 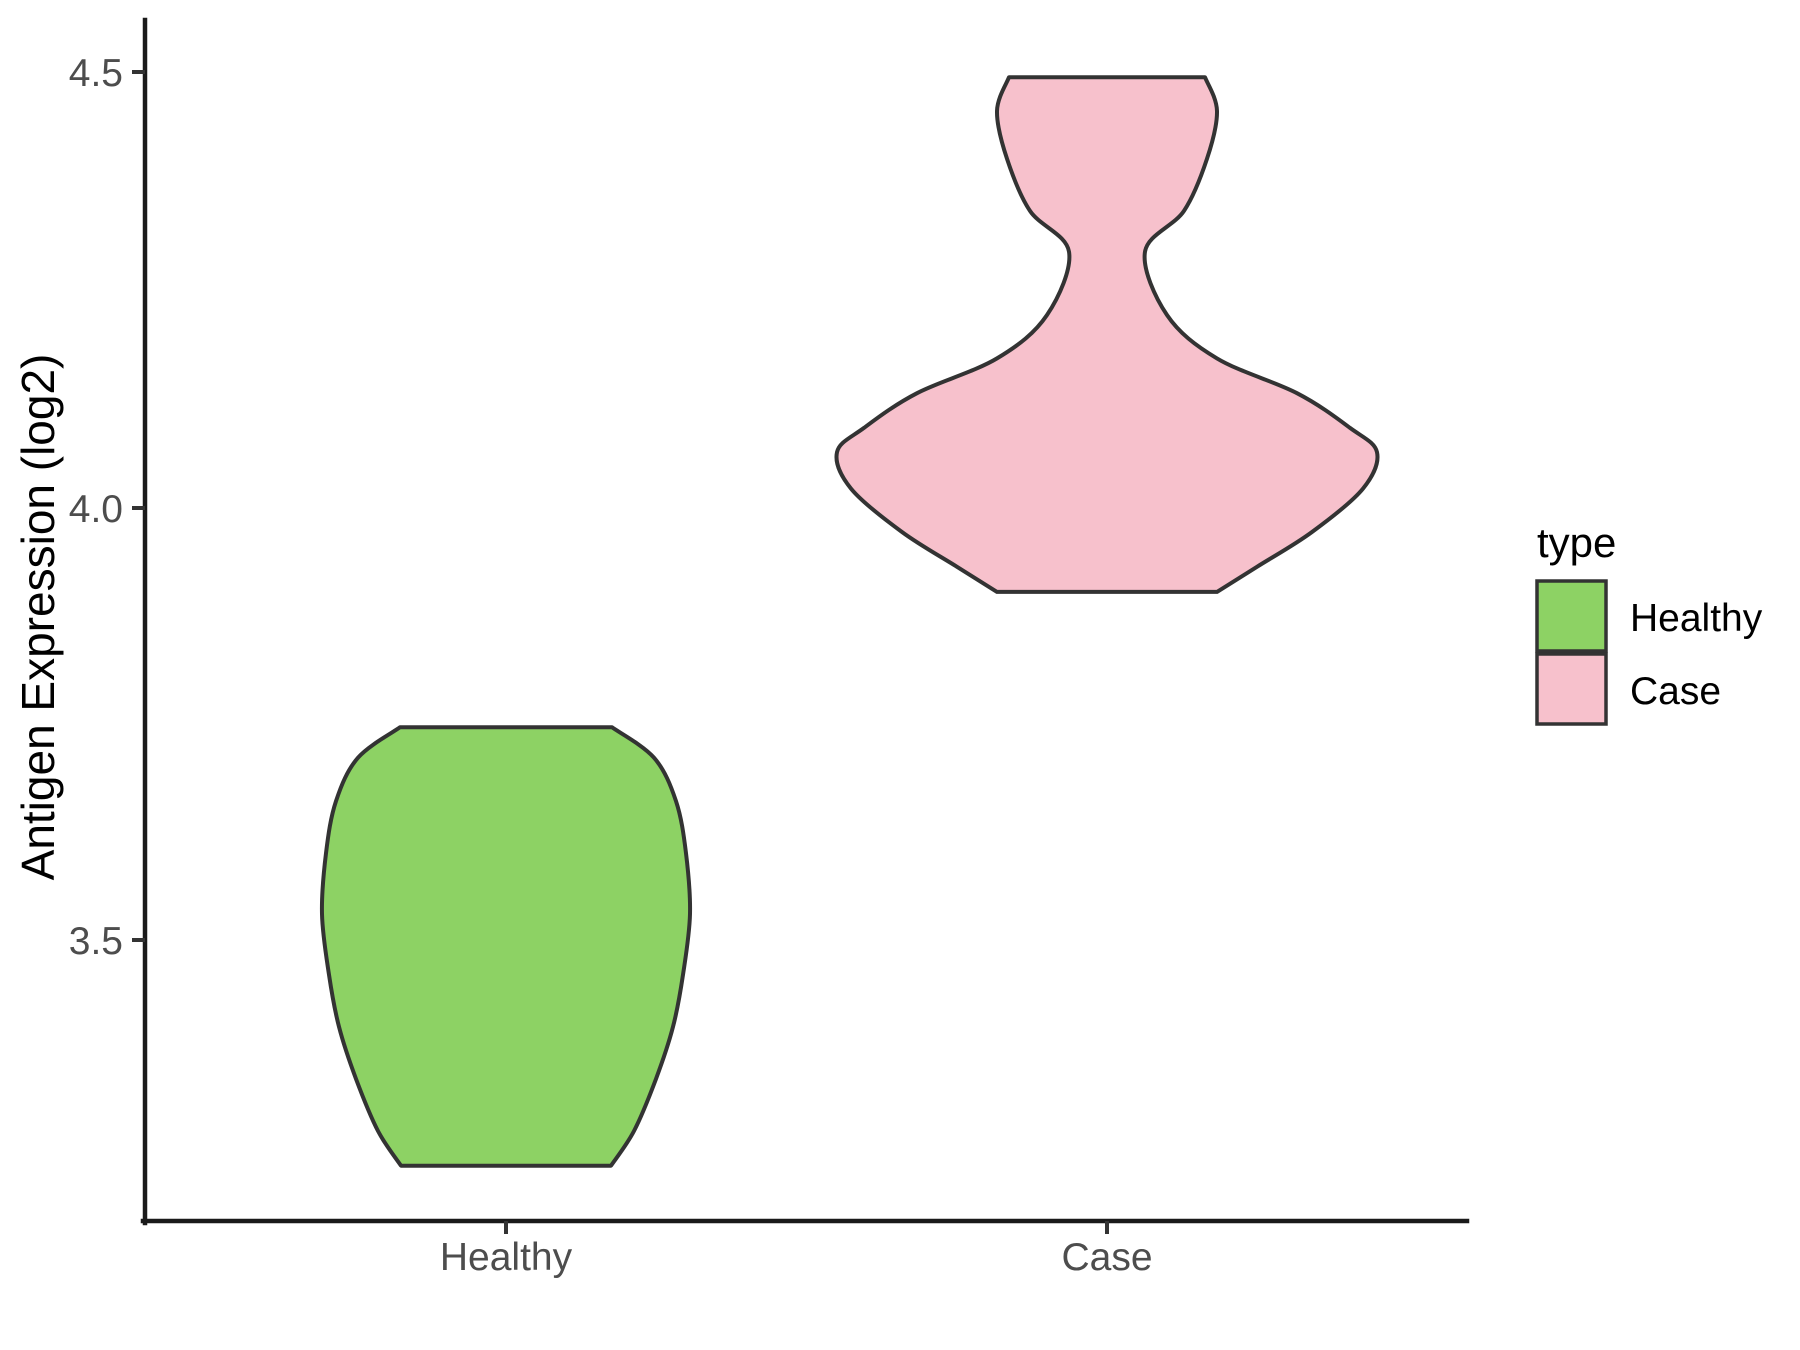 What do you see at coordinates (96, 941) in the screenshot?
I see `y-tick-label-3-5: 3.5` at bounding box center [96, 941].